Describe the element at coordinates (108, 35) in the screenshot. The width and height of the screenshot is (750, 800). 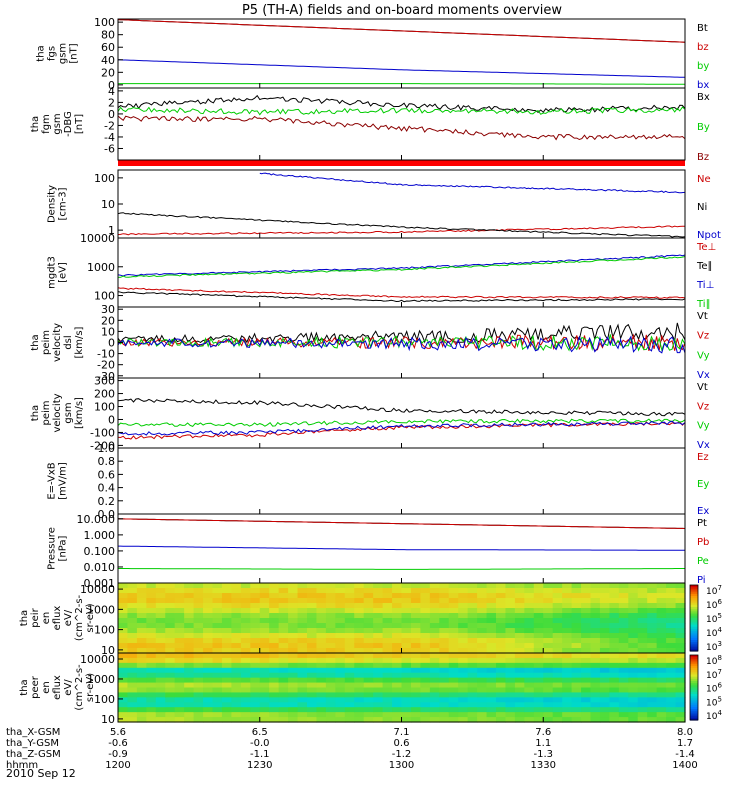
I see `ytick-label: 80` at that location.